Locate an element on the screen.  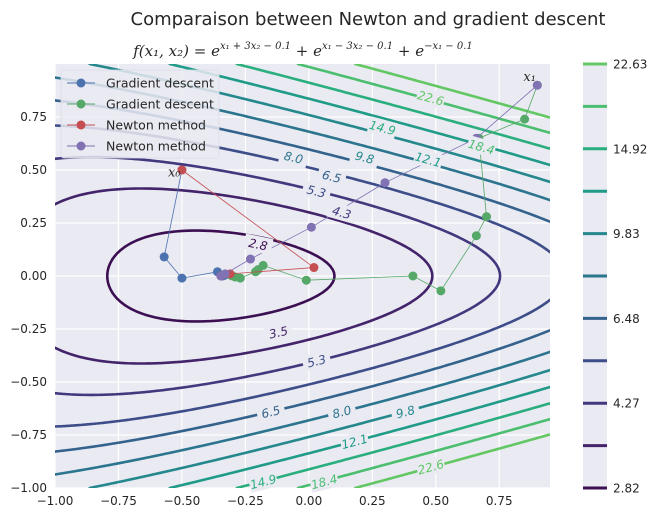
x-tick-label: 0.75 is located at coordinates (499, 501).